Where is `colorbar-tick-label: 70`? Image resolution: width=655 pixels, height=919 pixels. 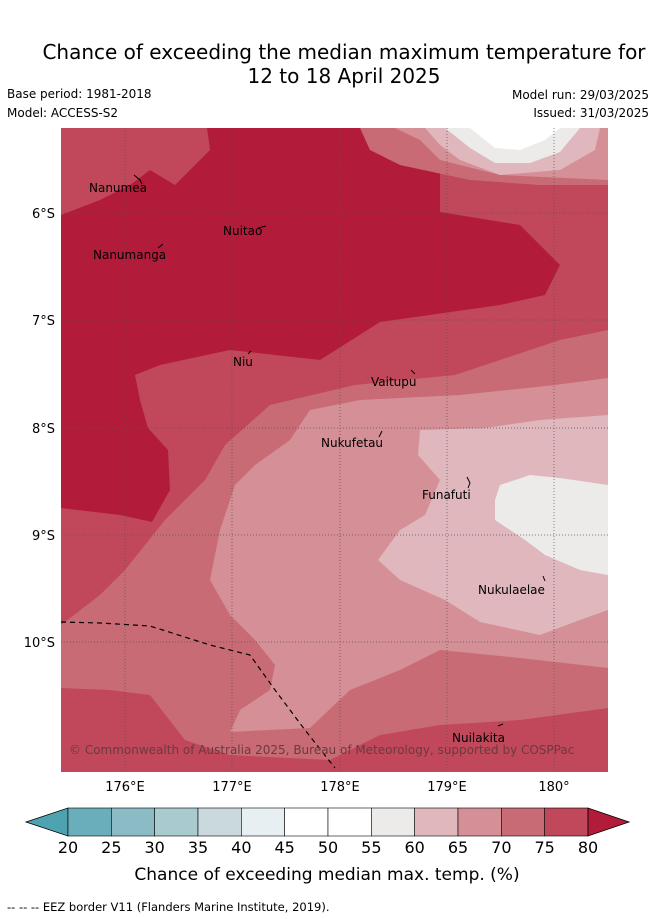 colorbar-tick-label: 70 is located at coordinates (501, 847).